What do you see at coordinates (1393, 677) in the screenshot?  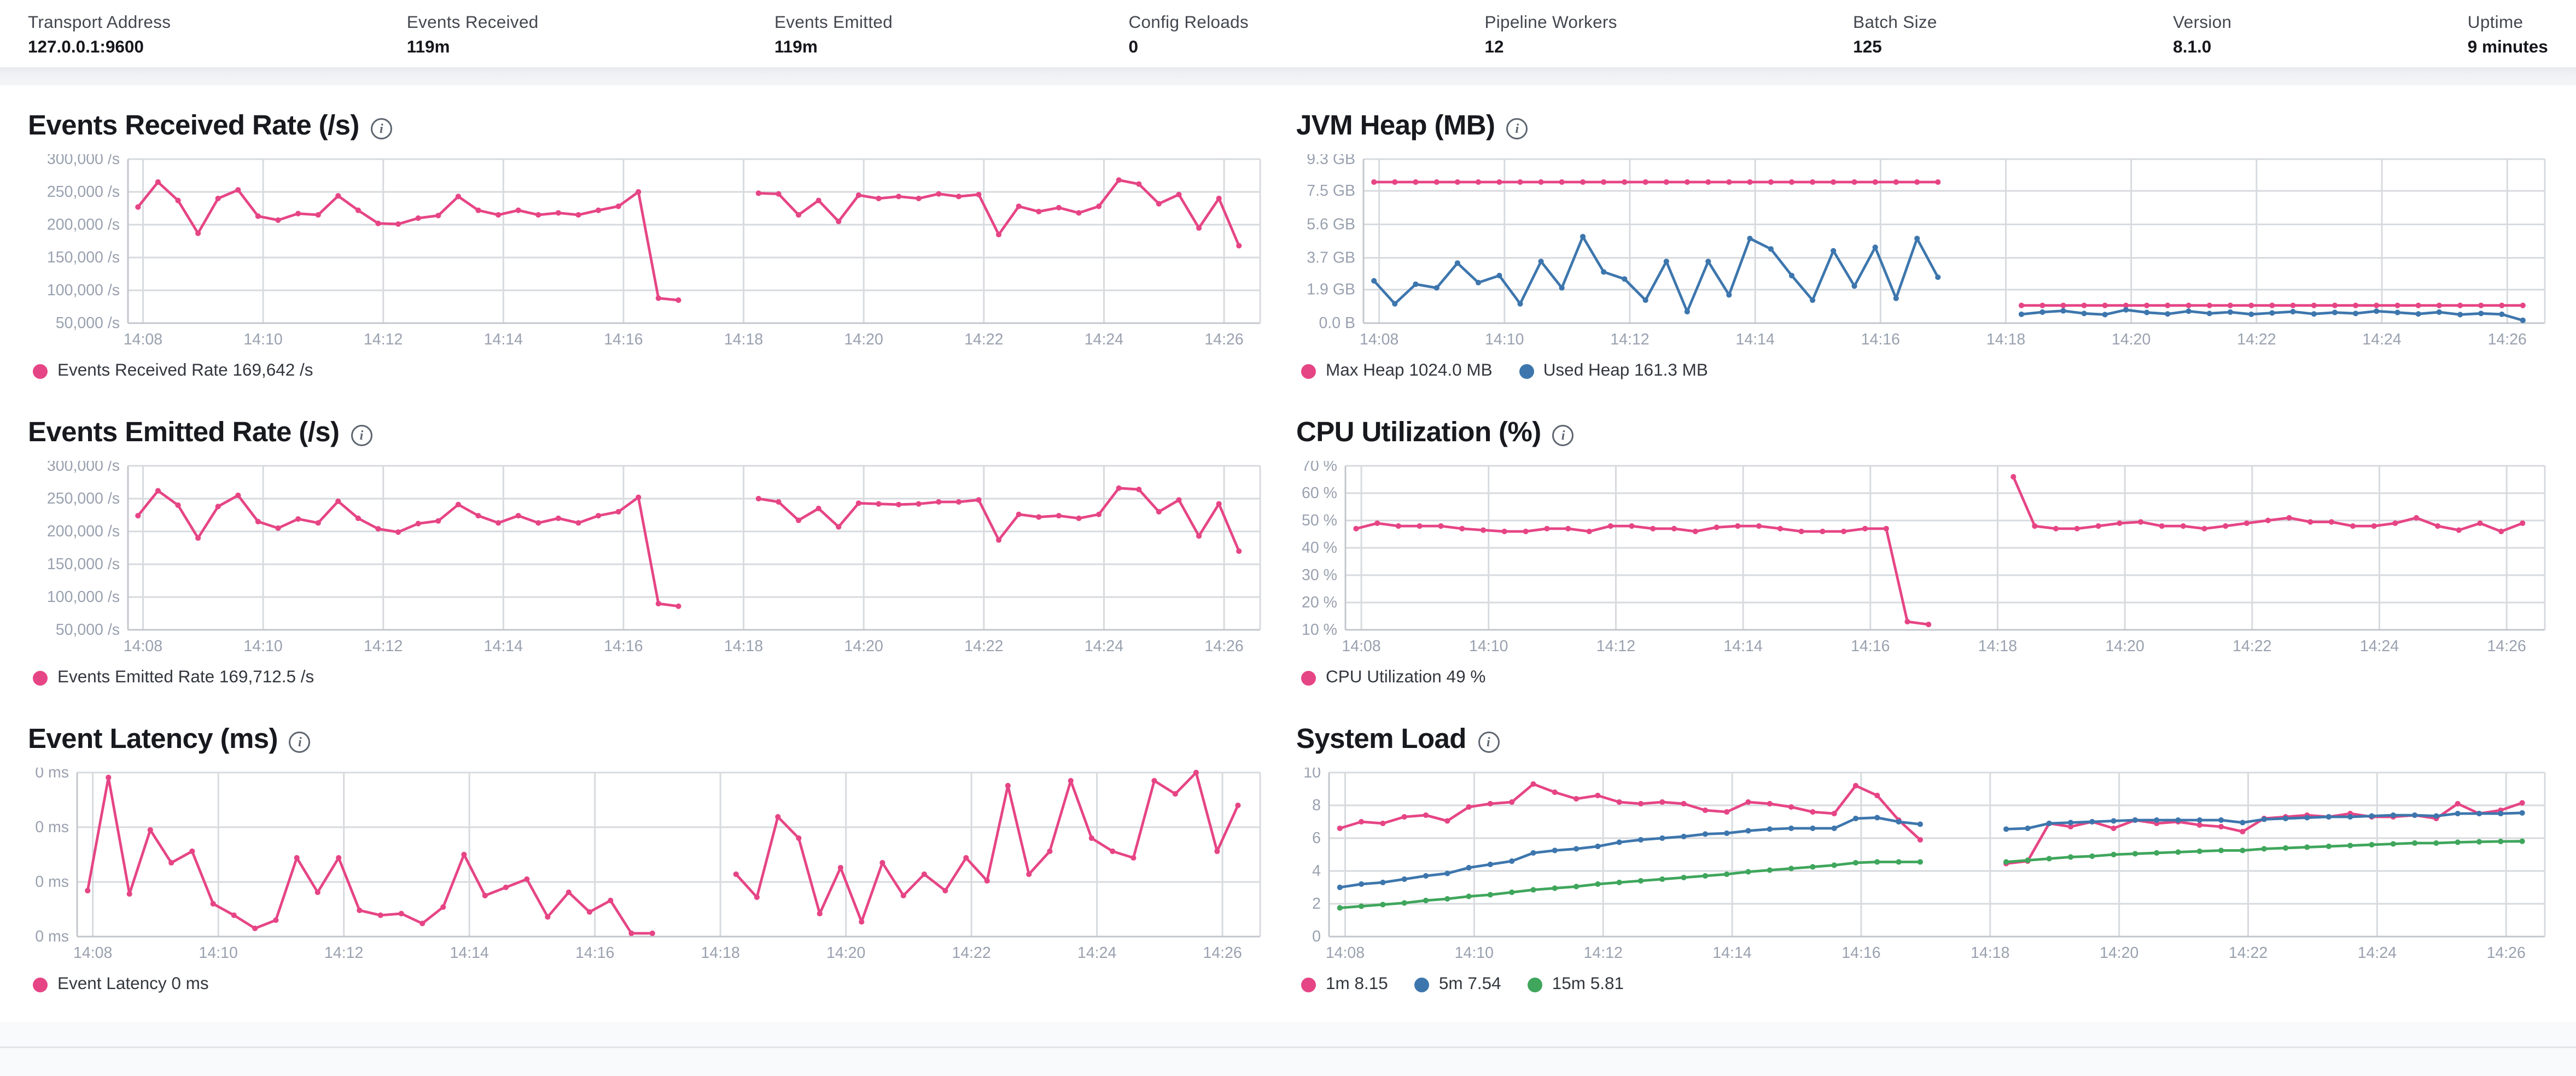 I see `legend-item: CPU Utilization 49 %` at bounding box center [1393, 677].